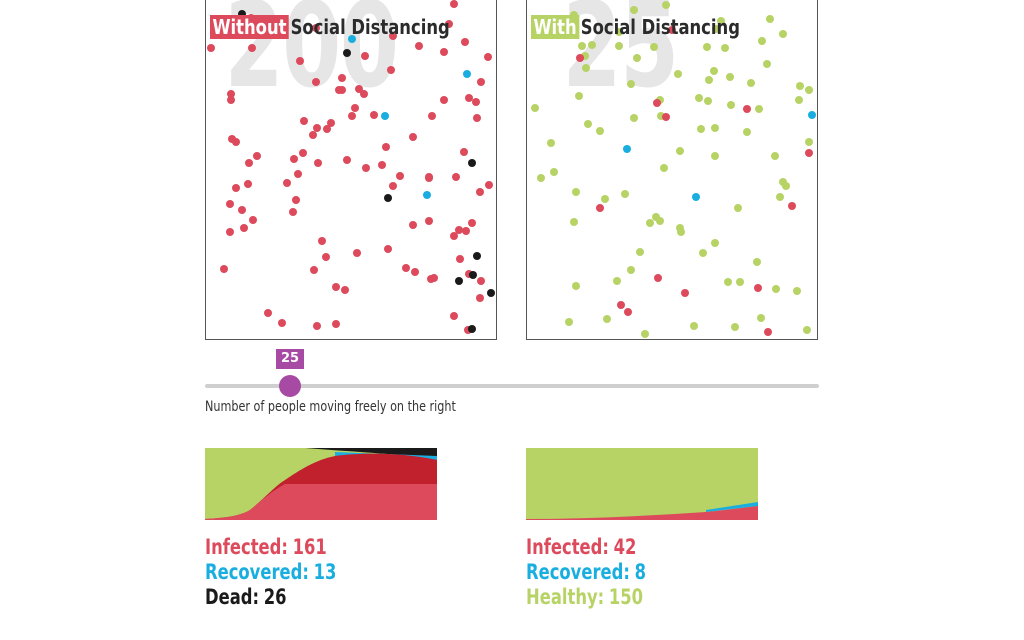 The height and width of the screenshot is (640, 1024). Describe the element at coordinates (271, 572) in the screenshot. I see `recovered-stat: Recovered: 13` at that location.